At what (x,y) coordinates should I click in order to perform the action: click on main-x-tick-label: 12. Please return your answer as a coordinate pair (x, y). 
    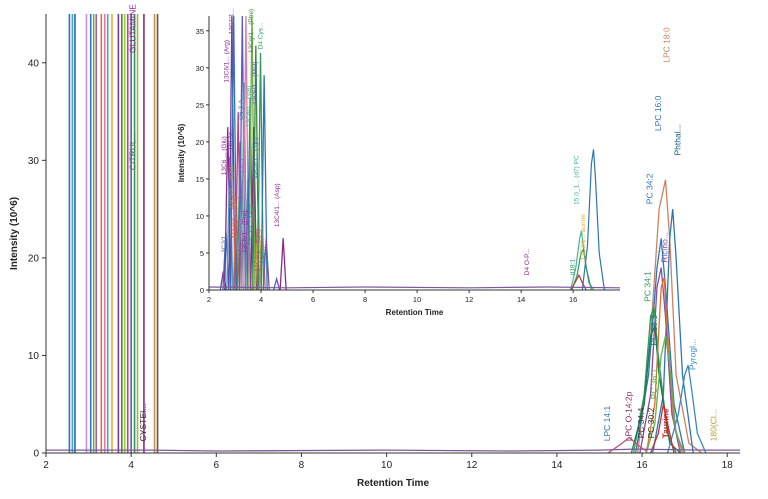
    Looking at the image, I should click on (472, 465).